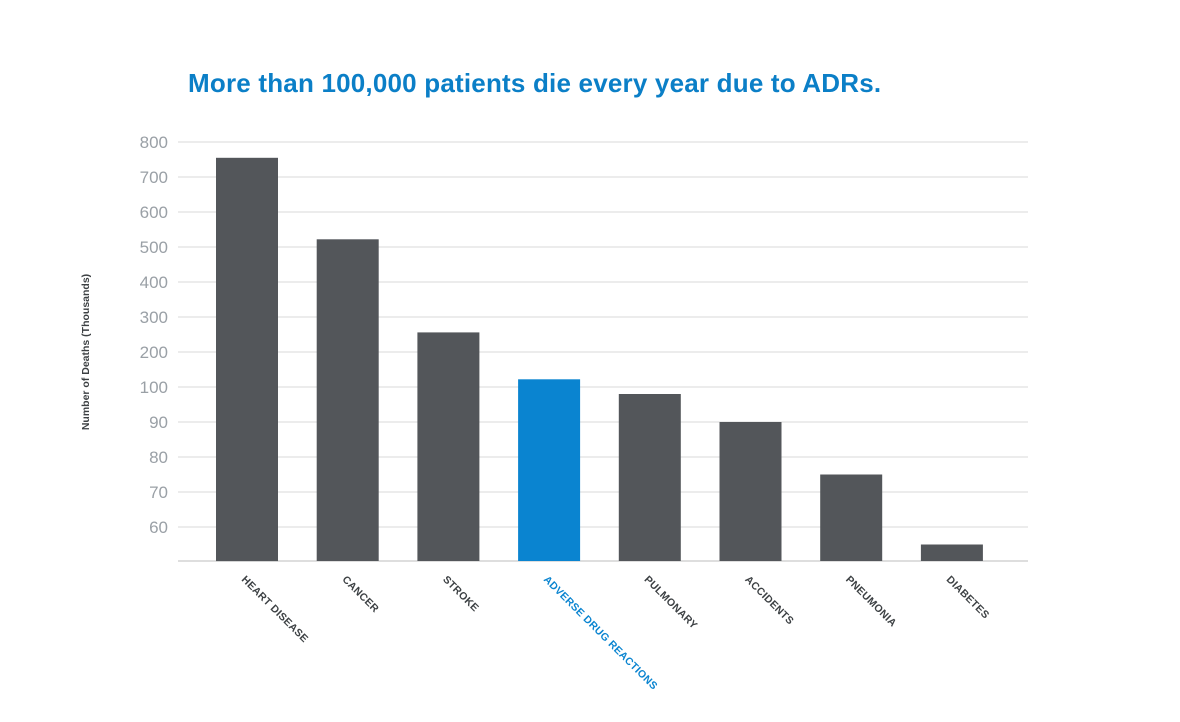  Describe the element at coordinates (769, 601) in the screenshot. I see `x-category-label: ACCIDENTS` at that location.